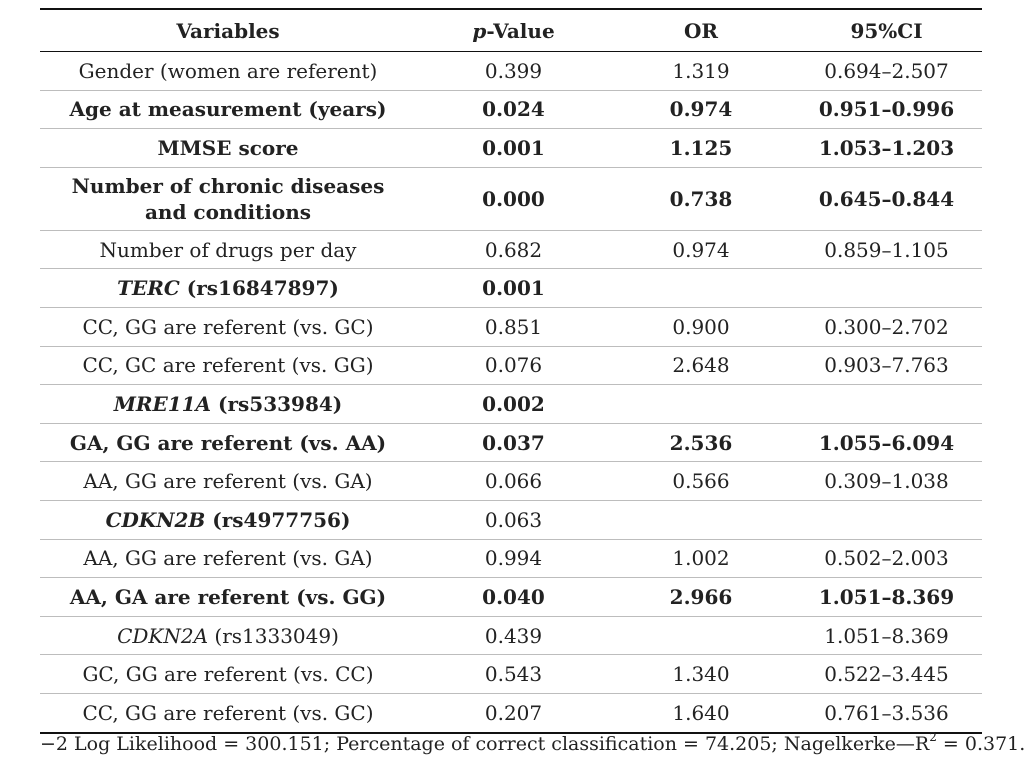  Describe the element at coordinates (479, 30) in the screenshot. I see `header-p-italic: p` at that location.